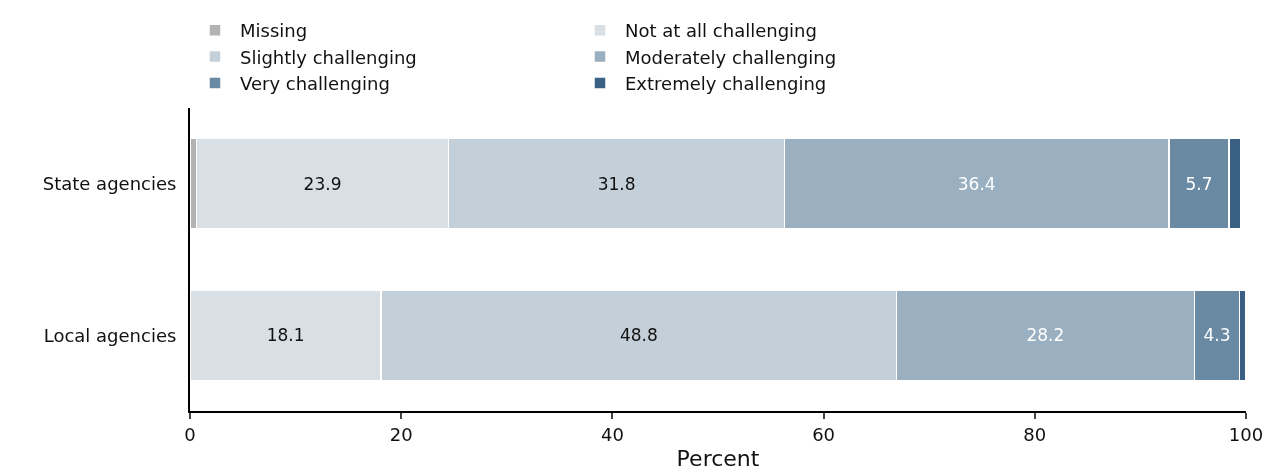 The height and width of the screenshot is (471, 1276). Describe the element at coordinates (731, 57) in the screenshot. I see `legend-label: Moderately challenging` at that location.